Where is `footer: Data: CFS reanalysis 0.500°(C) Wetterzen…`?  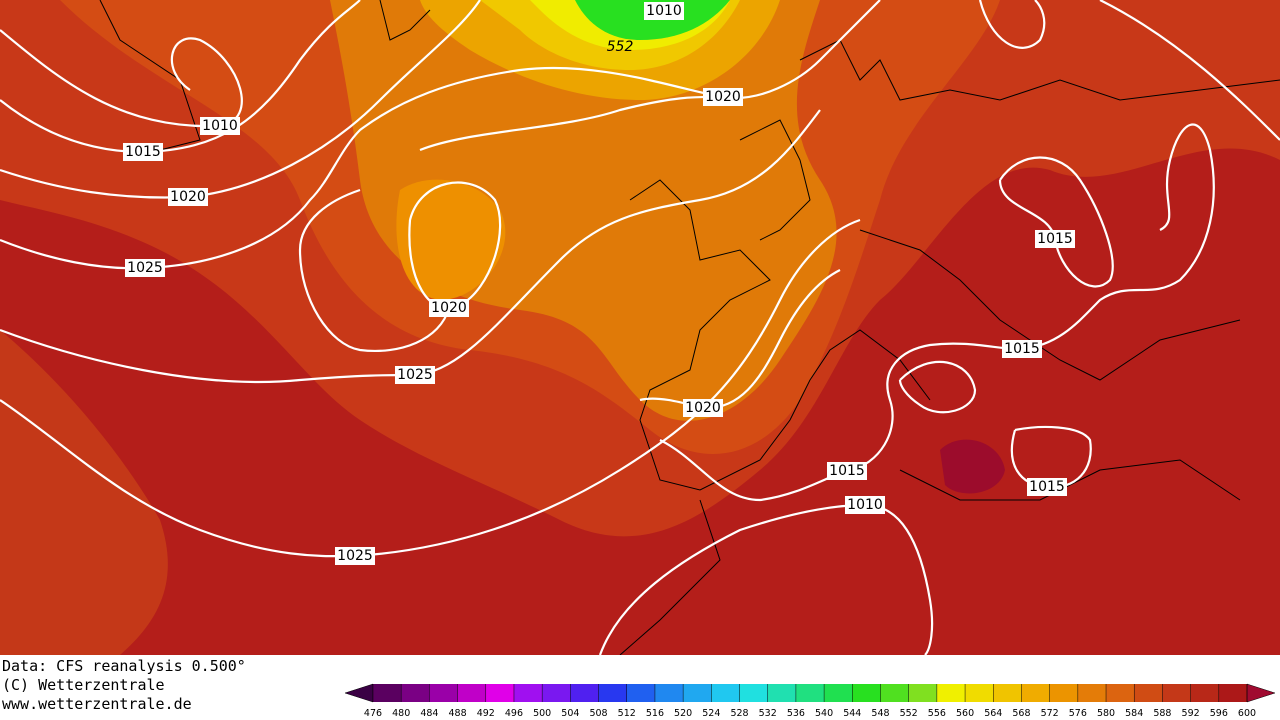 footer: Data: CFS reanalysis 0.500°(C) Wetterzen… is located at coordinates (124, 685).